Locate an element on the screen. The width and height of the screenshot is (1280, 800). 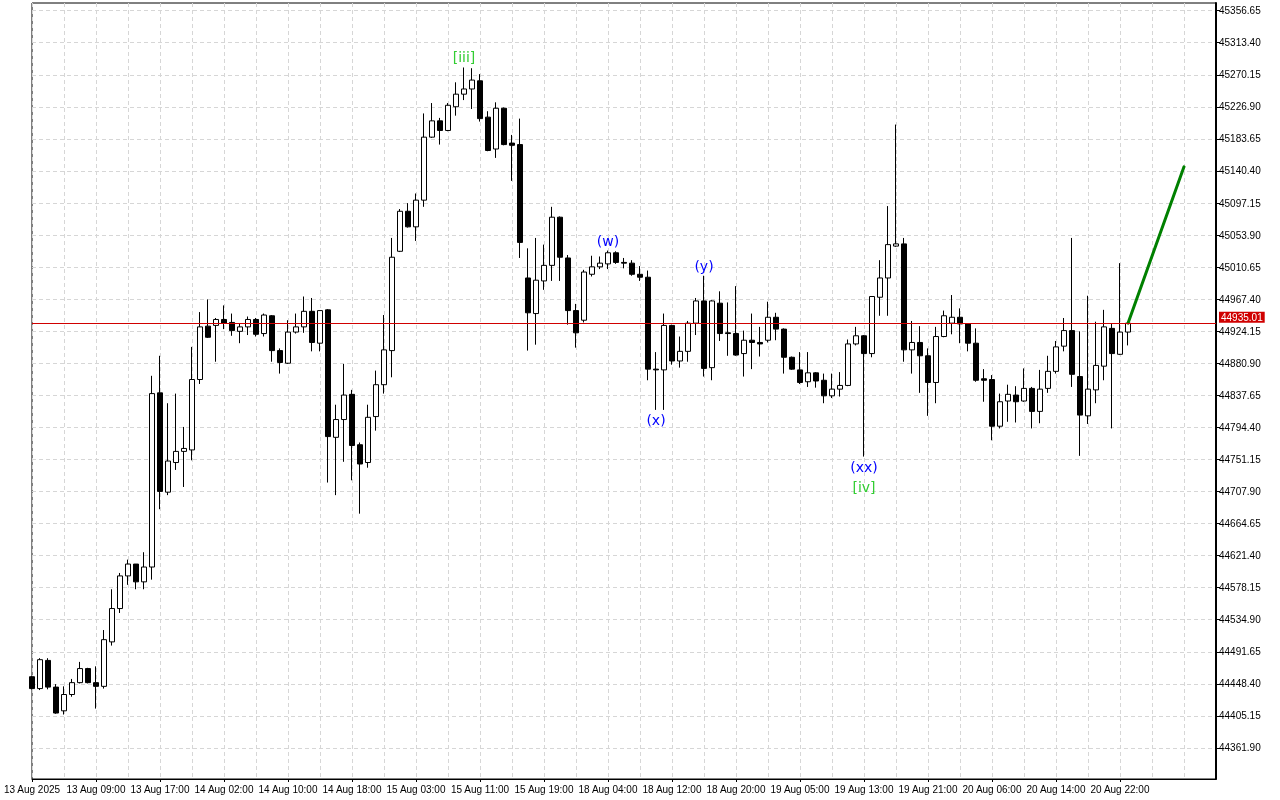
x-tick-label: 13 Aug 2025 is located at coordinates (32, 789).